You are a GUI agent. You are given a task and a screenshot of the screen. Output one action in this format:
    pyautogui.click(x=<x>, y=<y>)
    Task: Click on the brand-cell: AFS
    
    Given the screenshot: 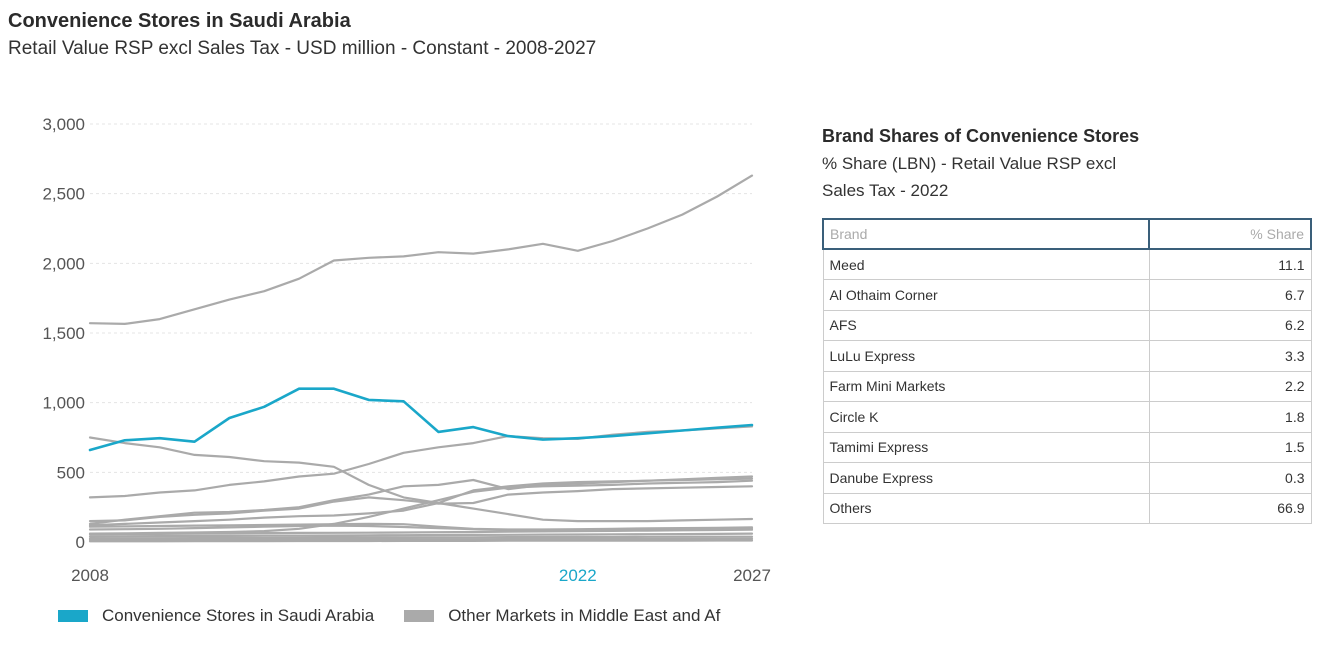 What is the action you would take?
    pyautogui.click(x=986, y=325)
    